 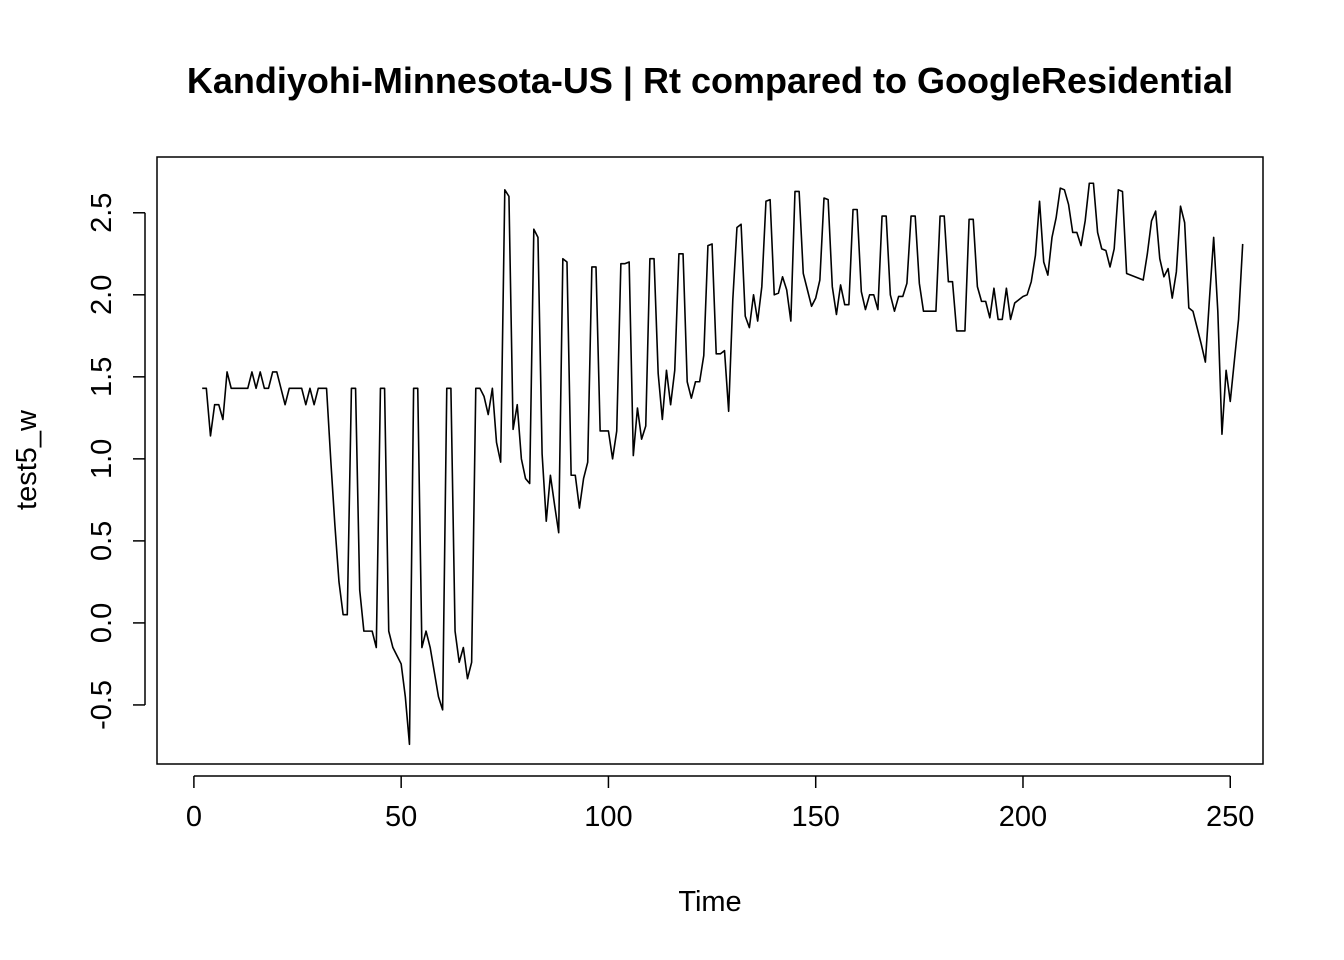 What do you see at coordinates (1230, 817) in the screenshot?
I see `x-tick-label: 250` at bounding box center [1230, 817].